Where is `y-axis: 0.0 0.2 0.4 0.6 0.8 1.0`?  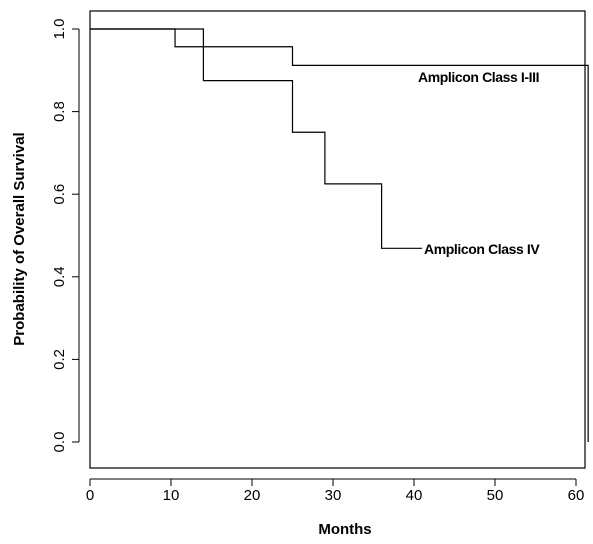 y-axis: 0.0 0.2 0.4 0.6 0.8 1.0 is located at coordinates (65, 236).